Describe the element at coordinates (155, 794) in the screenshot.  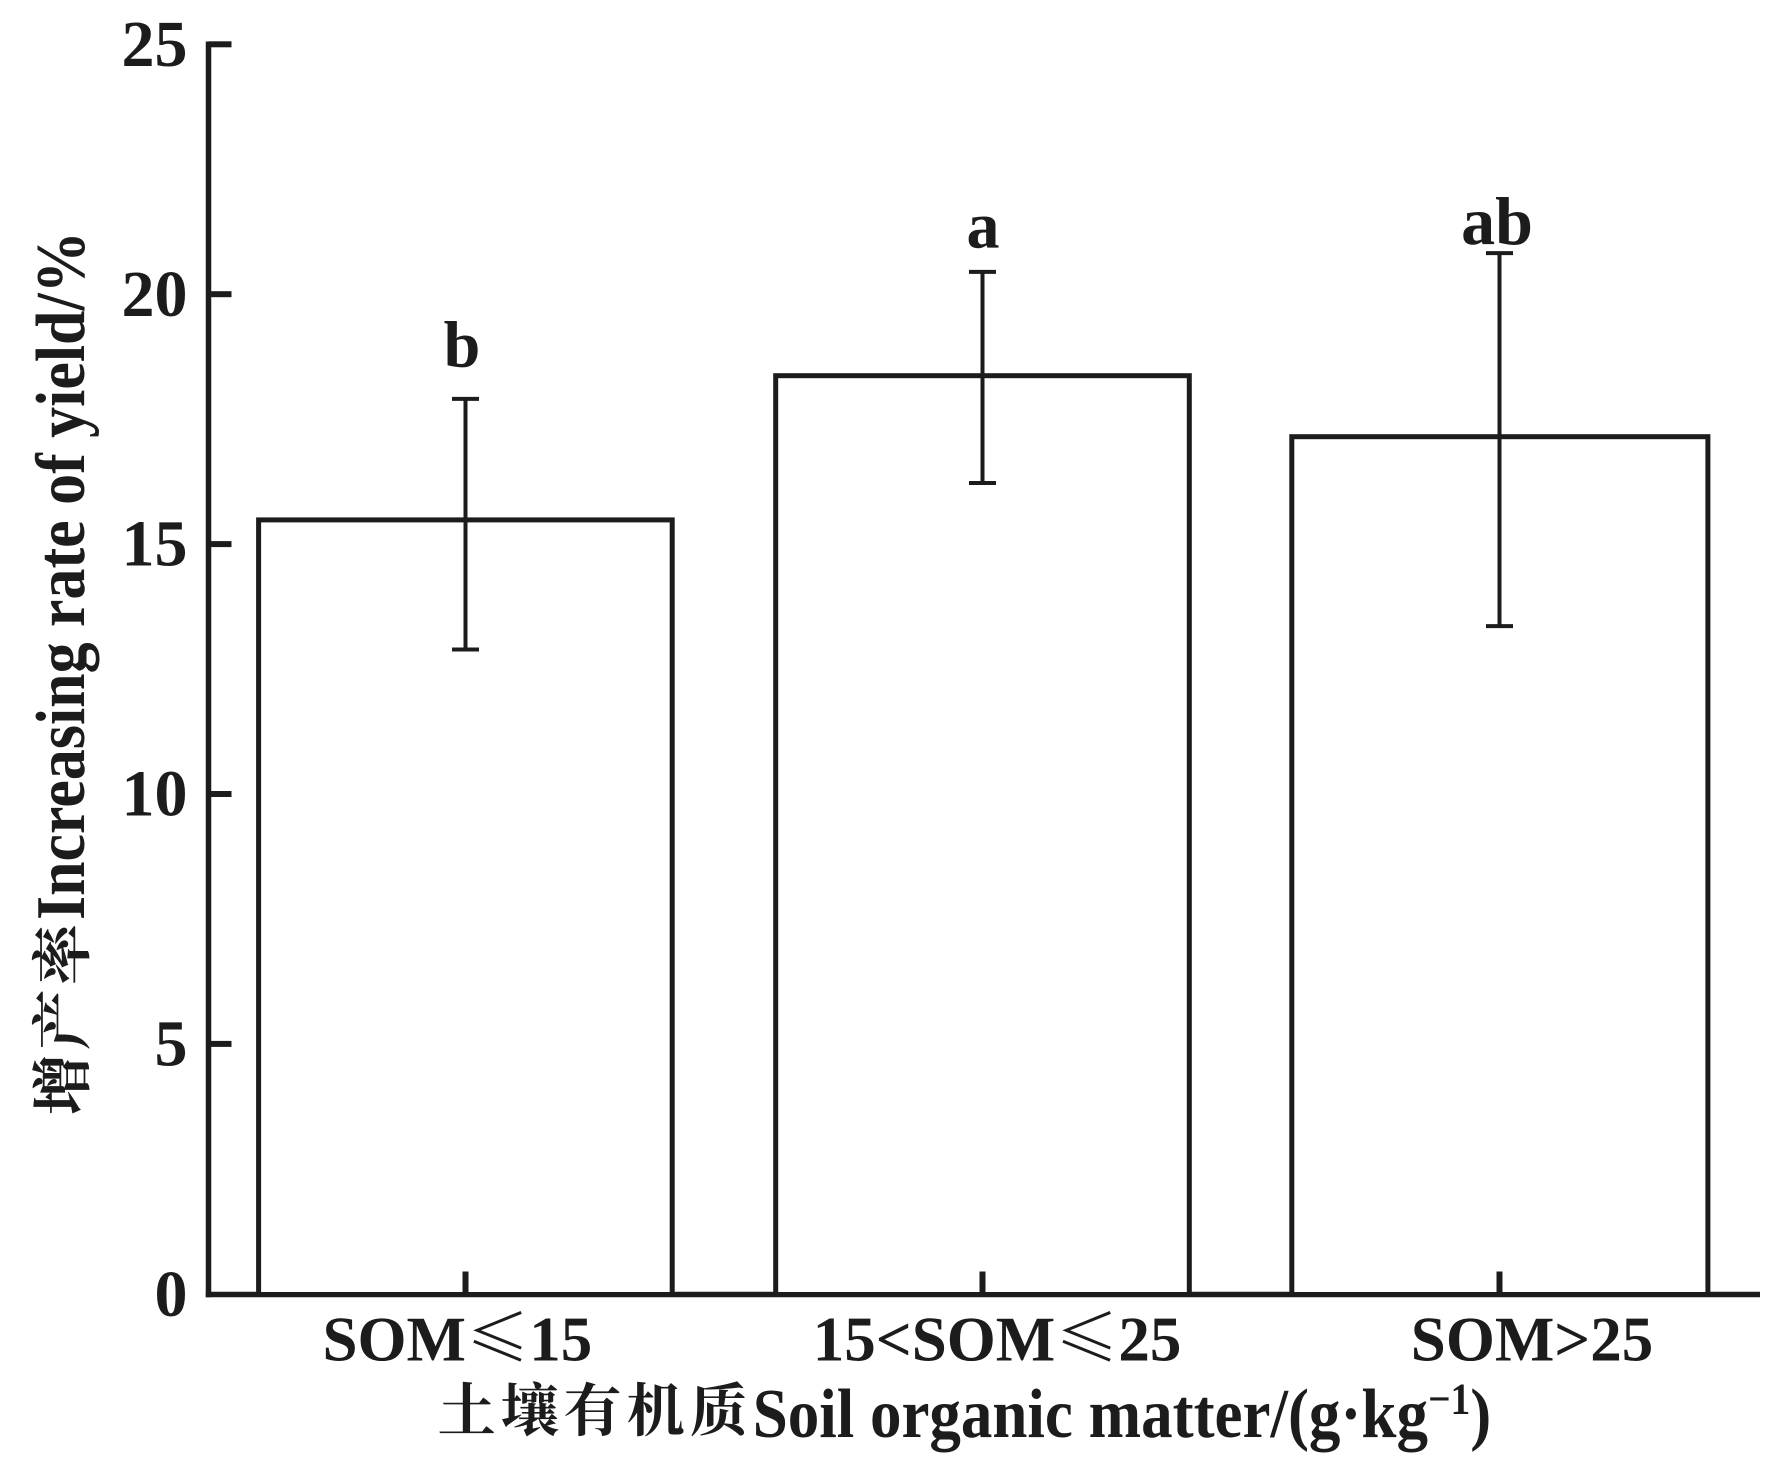
I see `svg-text: 10` at that location.